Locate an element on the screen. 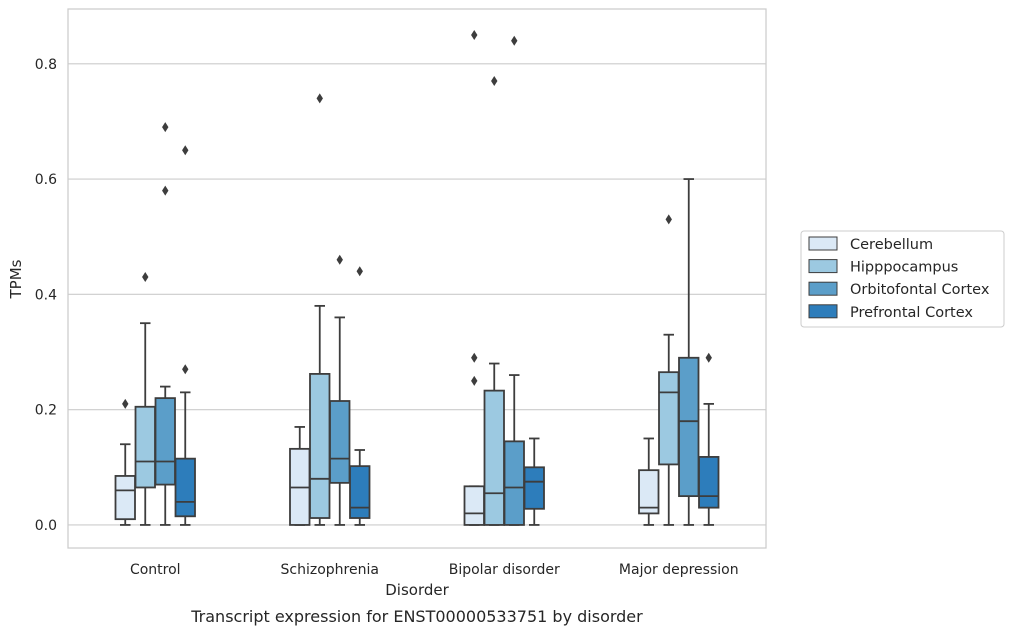  legend-label: Cerebellum is located at coordinates (891, 245).